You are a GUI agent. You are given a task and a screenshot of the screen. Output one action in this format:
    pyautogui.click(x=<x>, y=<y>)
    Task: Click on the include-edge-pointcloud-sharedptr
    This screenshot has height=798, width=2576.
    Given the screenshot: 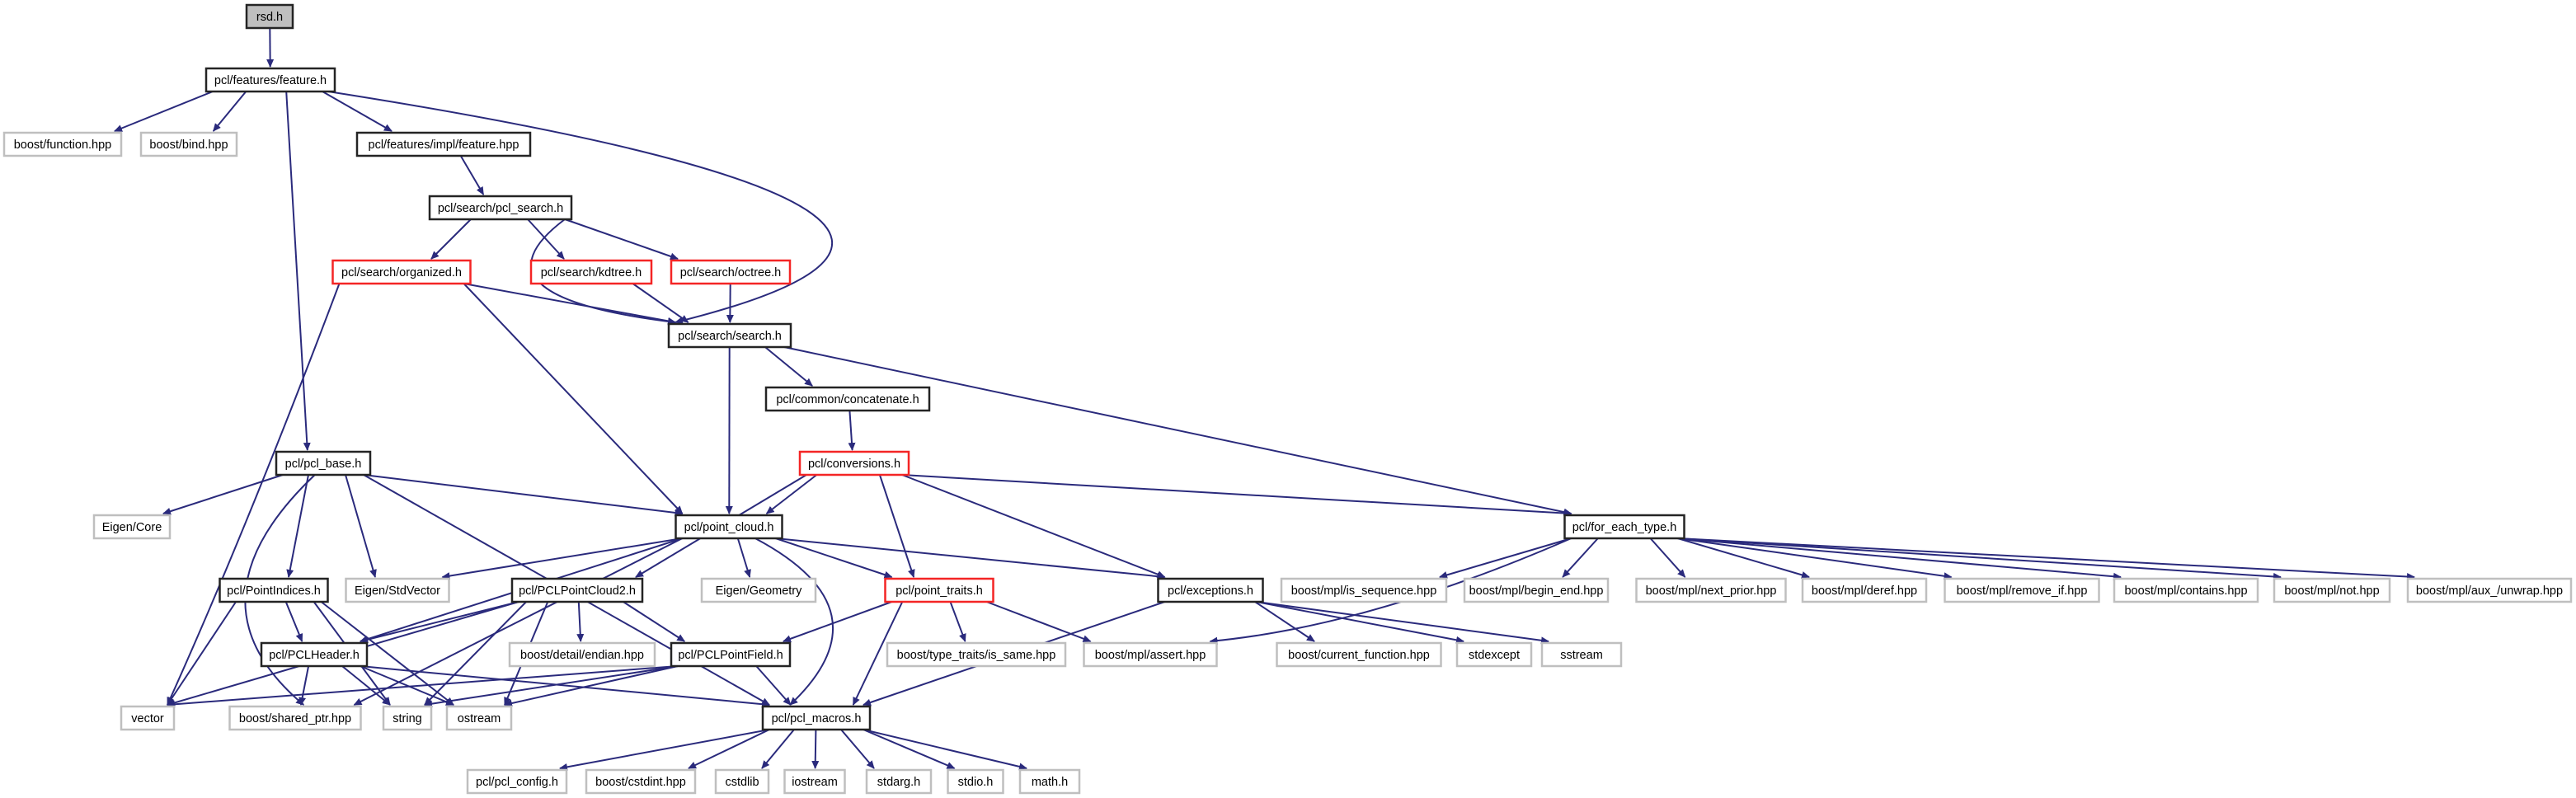 What is the action you would take?
    pyautogui.click(x=518, y=621)
    